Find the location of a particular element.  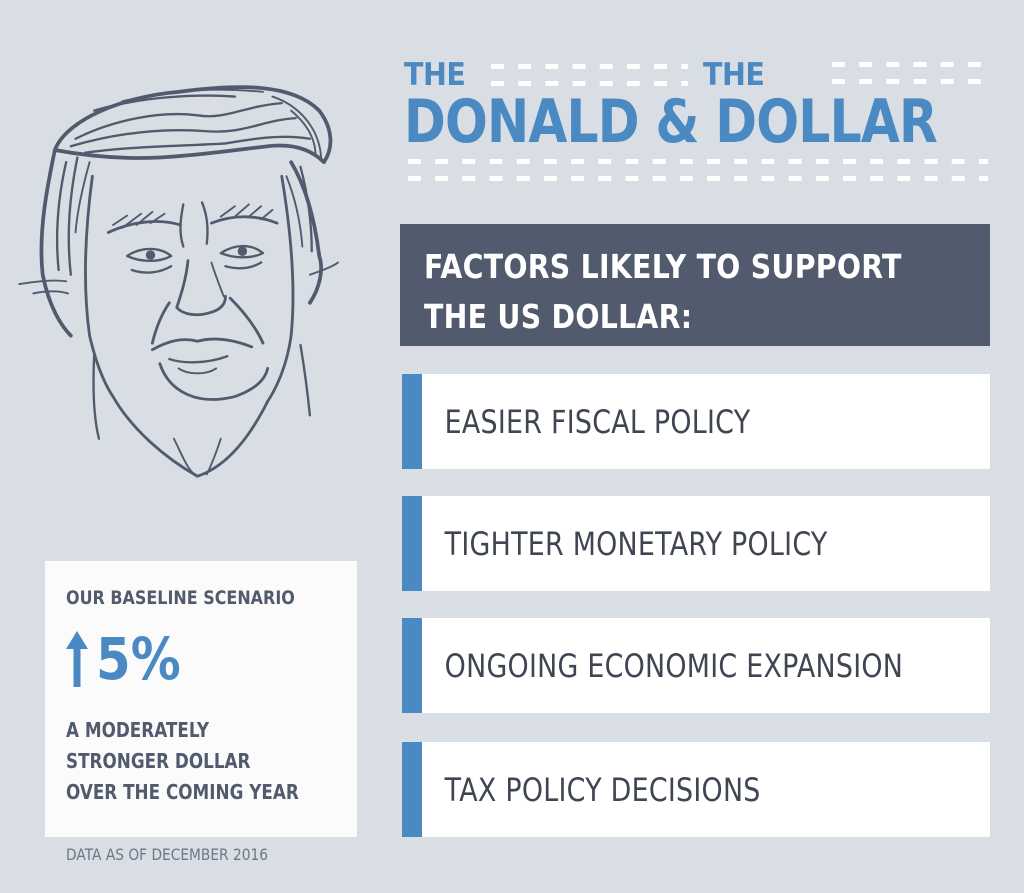

page-title: DONALD & DOLLAR is located at coordinates (671, 122).